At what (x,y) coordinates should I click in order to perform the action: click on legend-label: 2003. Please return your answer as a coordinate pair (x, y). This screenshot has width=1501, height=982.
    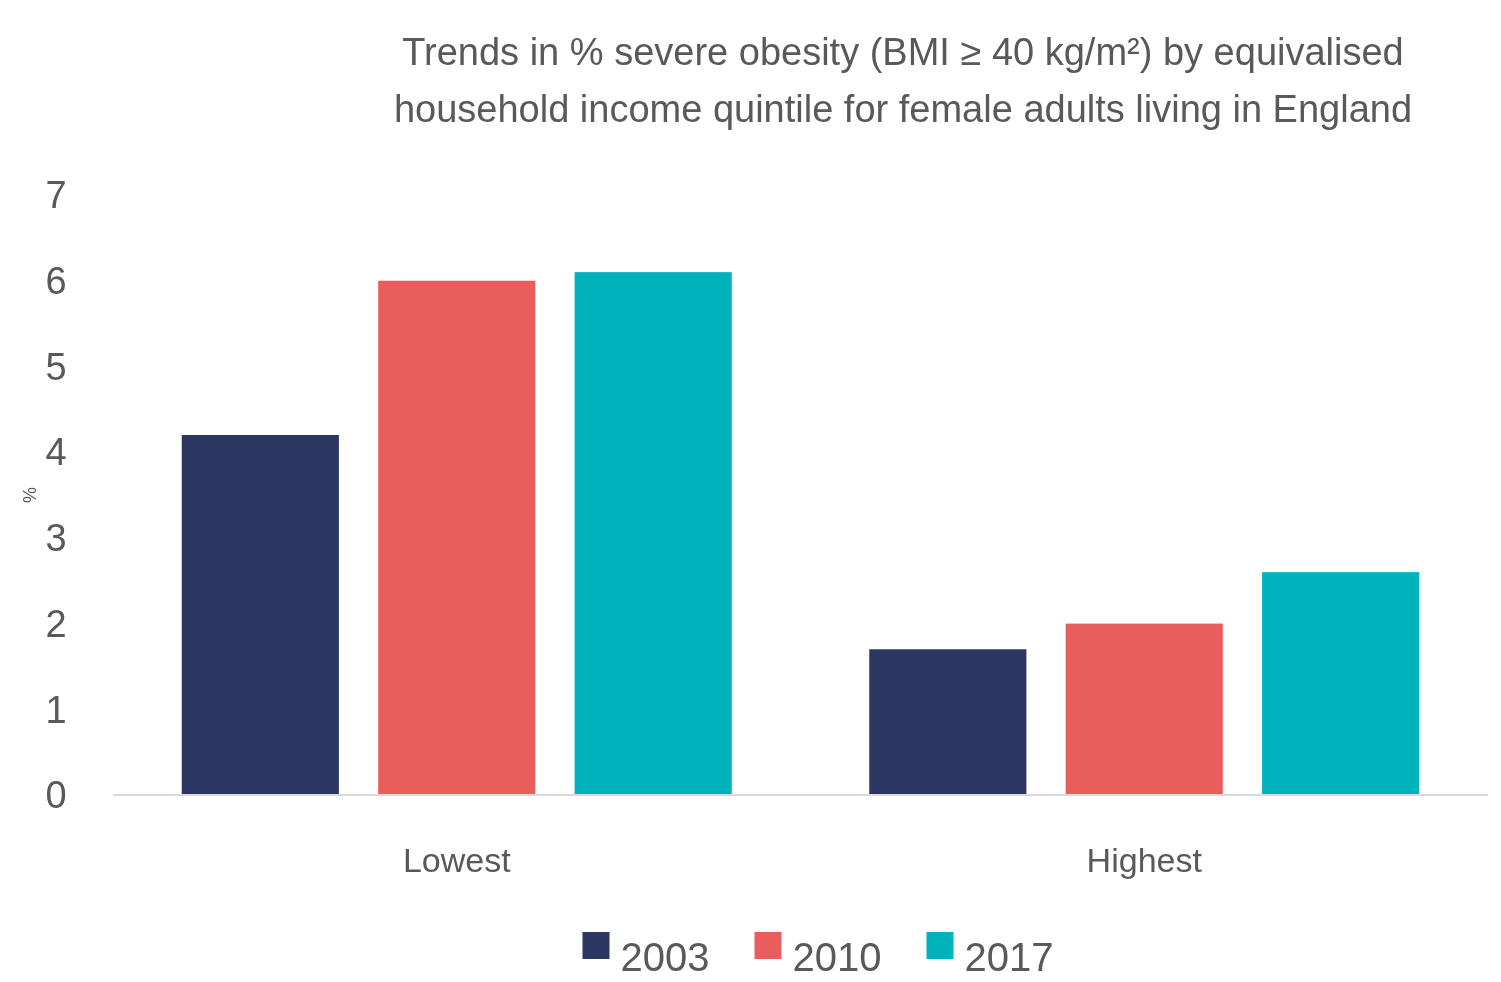
    Looking at the image, I should click on (665, 957).